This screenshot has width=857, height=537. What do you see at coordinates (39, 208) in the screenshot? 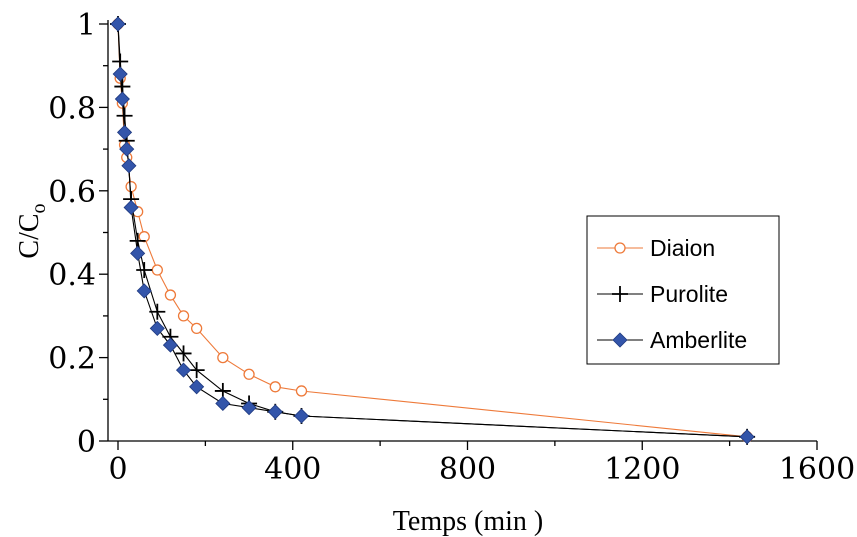
I see `y-axis-title-subscript: o` at bounding box center [39, 208].